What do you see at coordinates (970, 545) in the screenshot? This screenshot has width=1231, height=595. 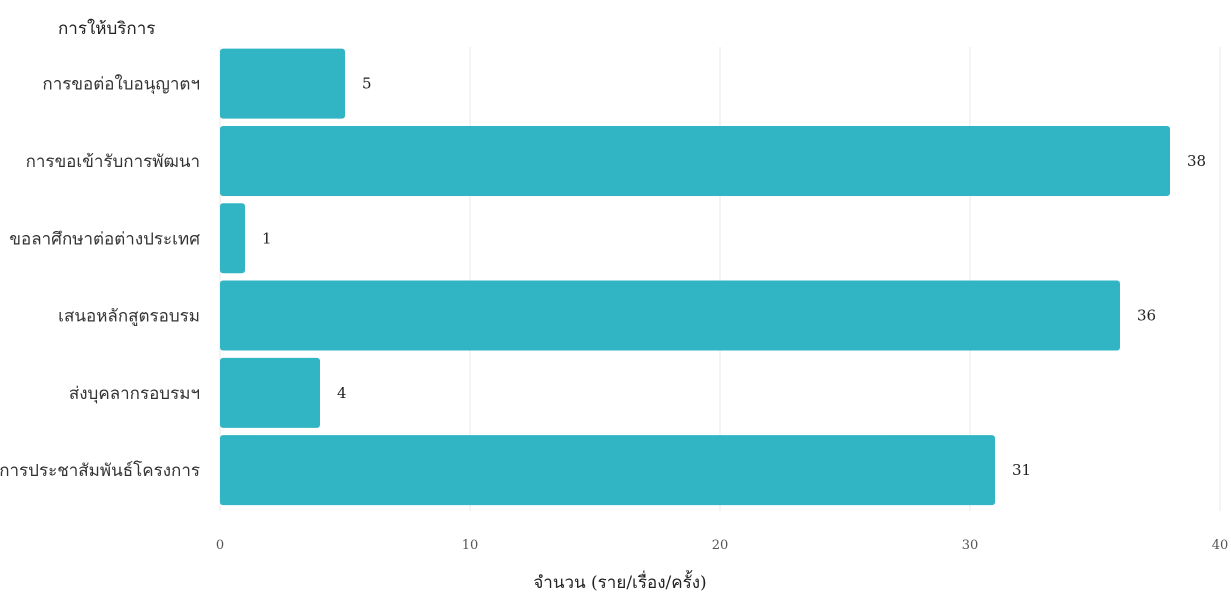 I see `x-tick-label: 30` at bounding box center [970, 545].